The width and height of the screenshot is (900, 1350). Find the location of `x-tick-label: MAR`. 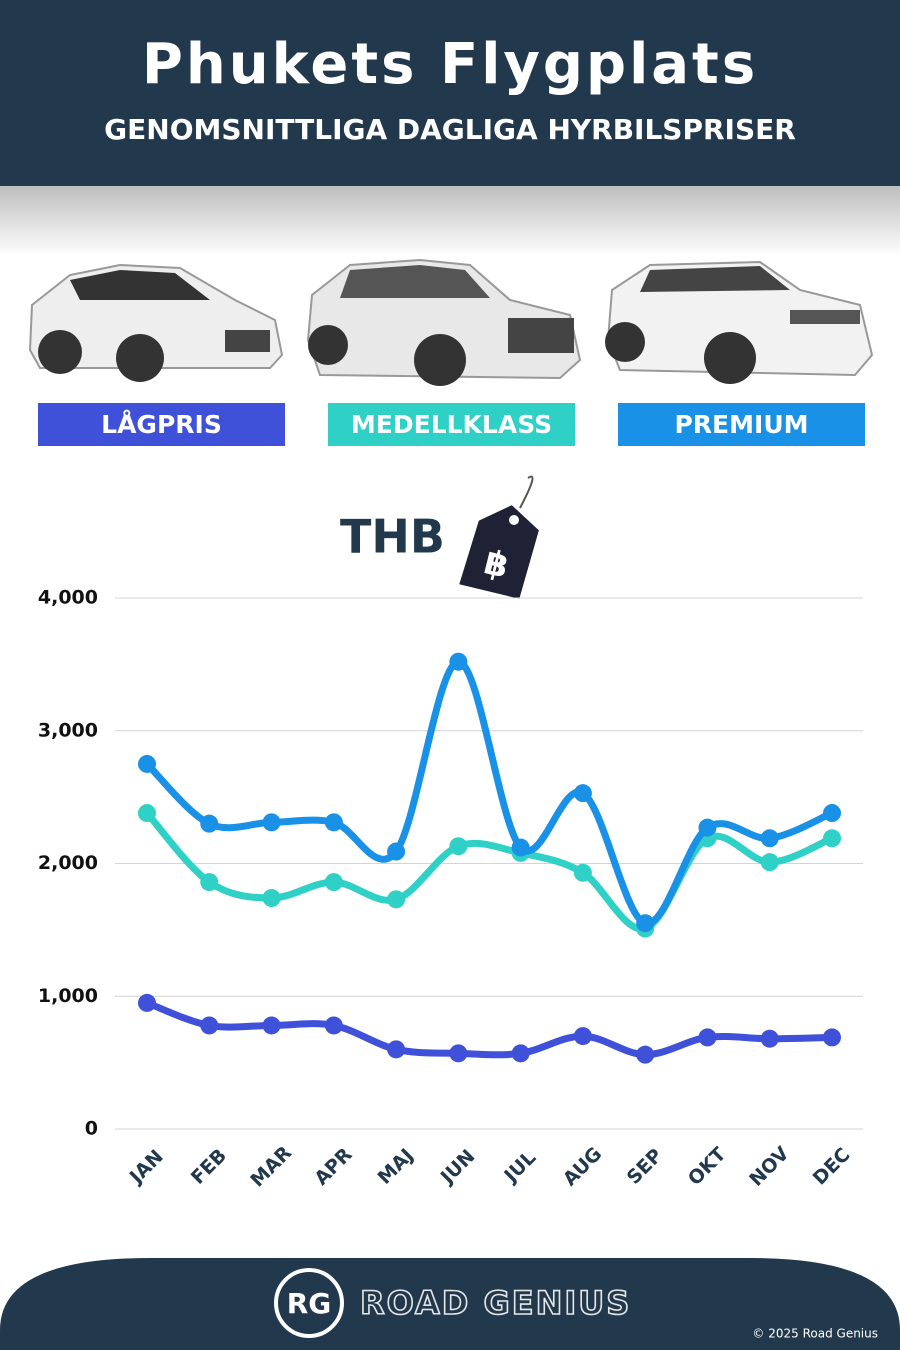

x-tick-label: MAR is located at coordinates (271, 1167).